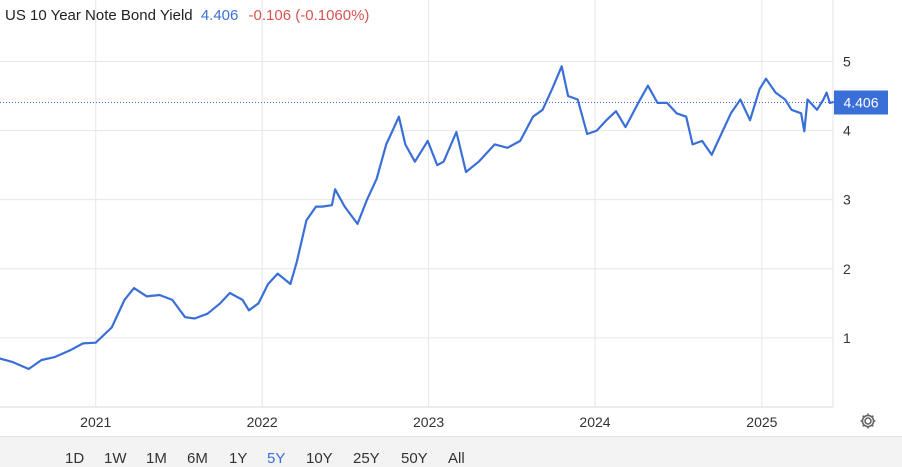 The image size is (902, 467). I want to click on gear-icon, so click(868, 421).